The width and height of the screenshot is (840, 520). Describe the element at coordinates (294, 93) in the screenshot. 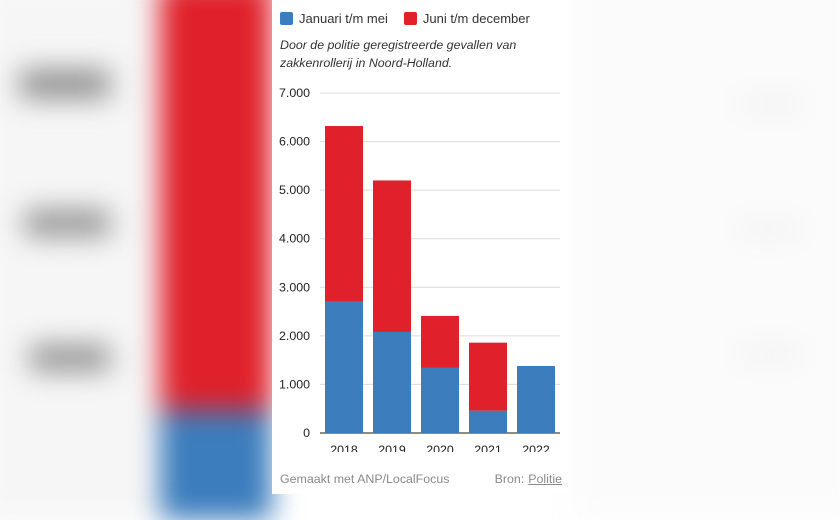

I see `y-tick-label: 7.000` at that location.